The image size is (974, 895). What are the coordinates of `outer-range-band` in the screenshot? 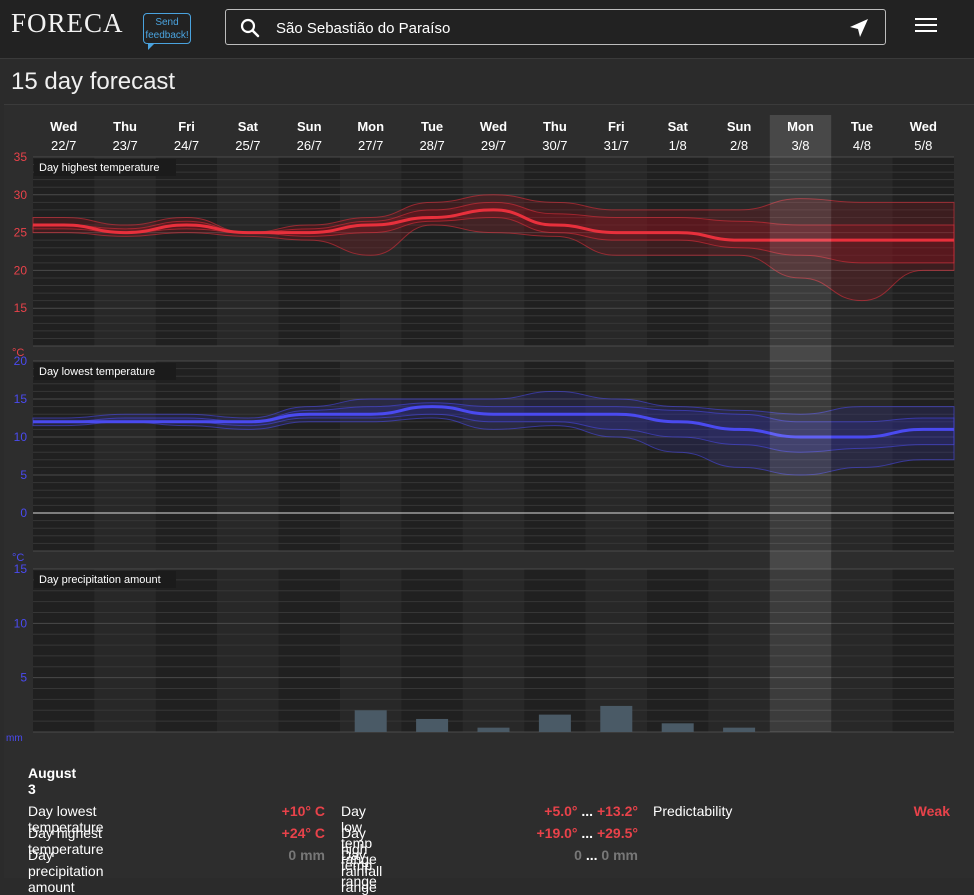 It's located at (493, 433).